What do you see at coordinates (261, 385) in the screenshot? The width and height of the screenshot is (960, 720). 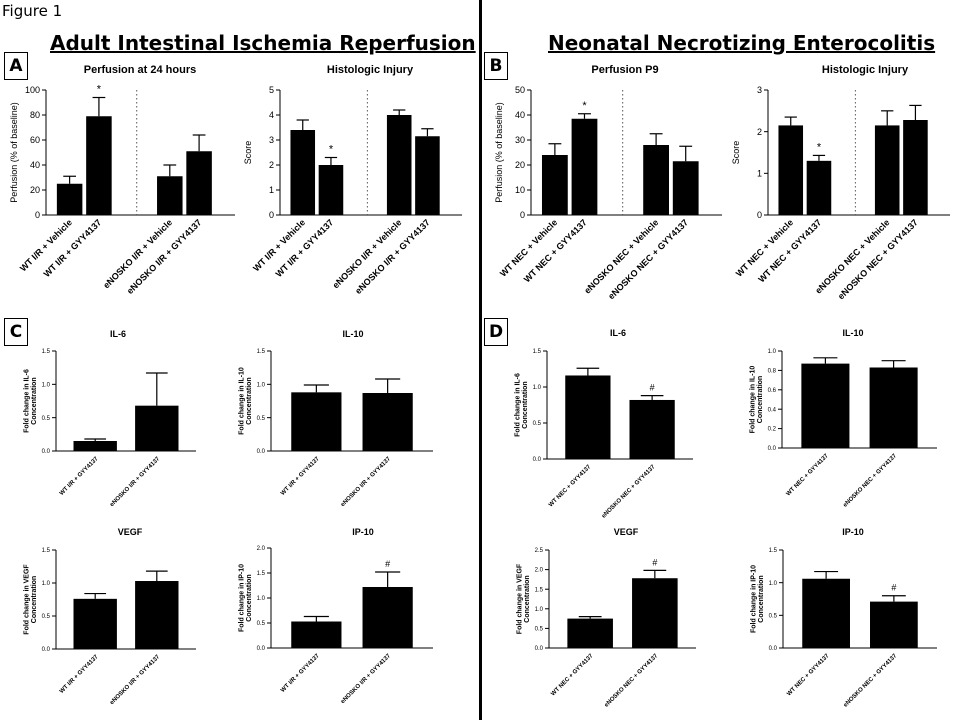 I see `y-tick-label-c2: 1.0` at bounding box center [261, 385].